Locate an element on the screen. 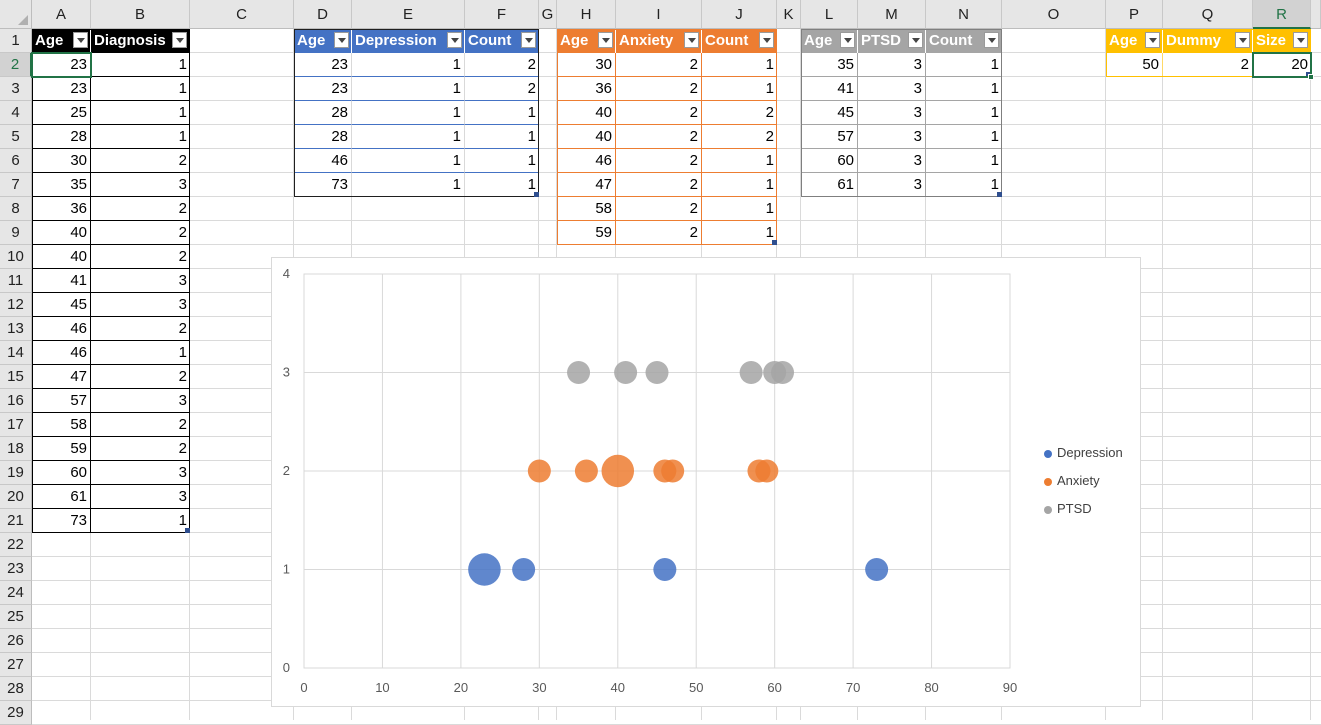  table-dummy-header-size: Size is located at coordinates (1282, 41).